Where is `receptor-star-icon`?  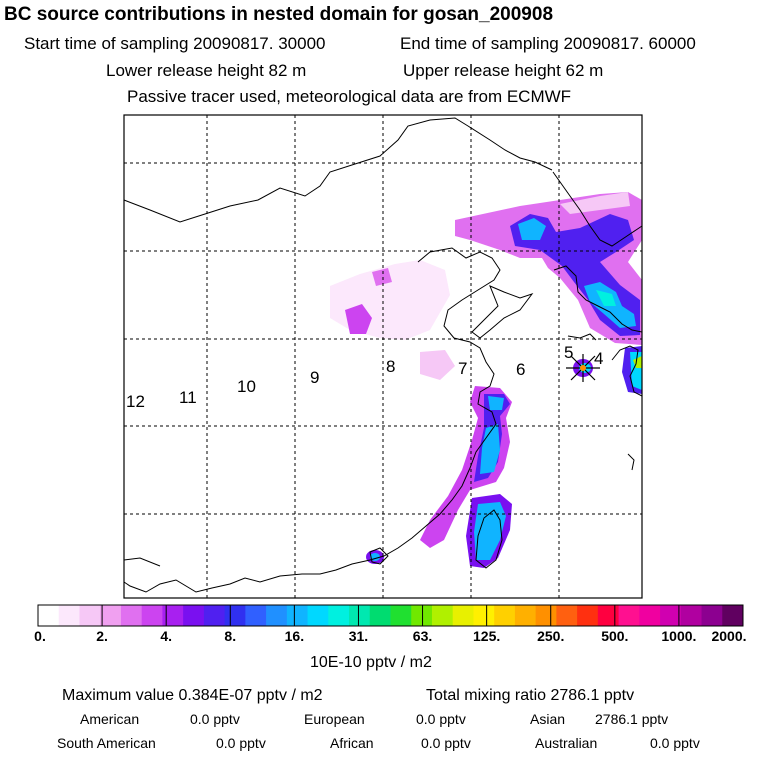
receptor-star-icon is located at coordinates (583, 368).